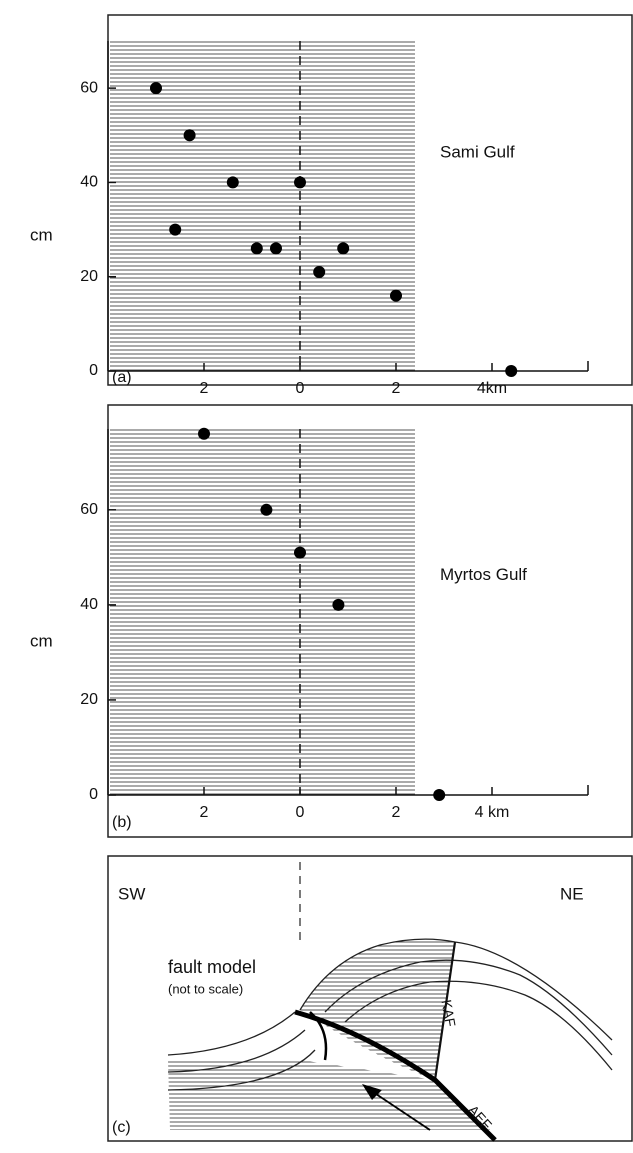 This screenshot has height=1153, width=633. What do you see at coordinates (400, 1110) in the screenshot?
I see `arrow` at bounding box center [400, 1110].